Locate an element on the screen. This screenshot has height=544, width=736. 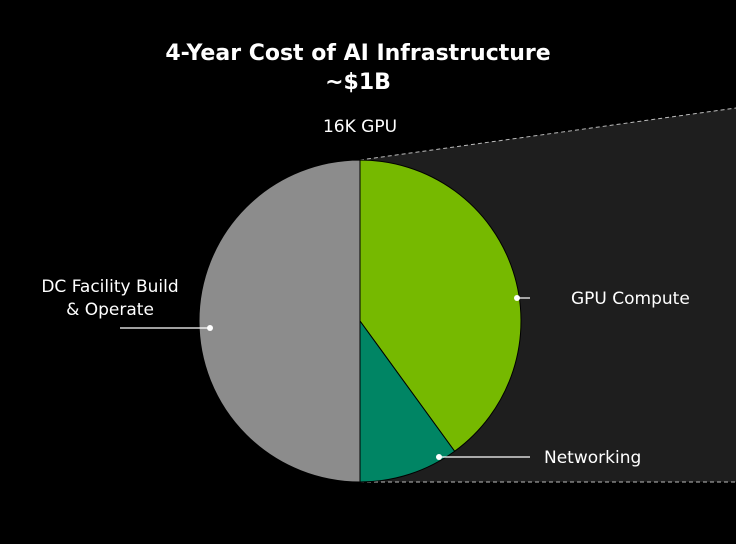
callout-top-edge is located at coordinates (547, 134).